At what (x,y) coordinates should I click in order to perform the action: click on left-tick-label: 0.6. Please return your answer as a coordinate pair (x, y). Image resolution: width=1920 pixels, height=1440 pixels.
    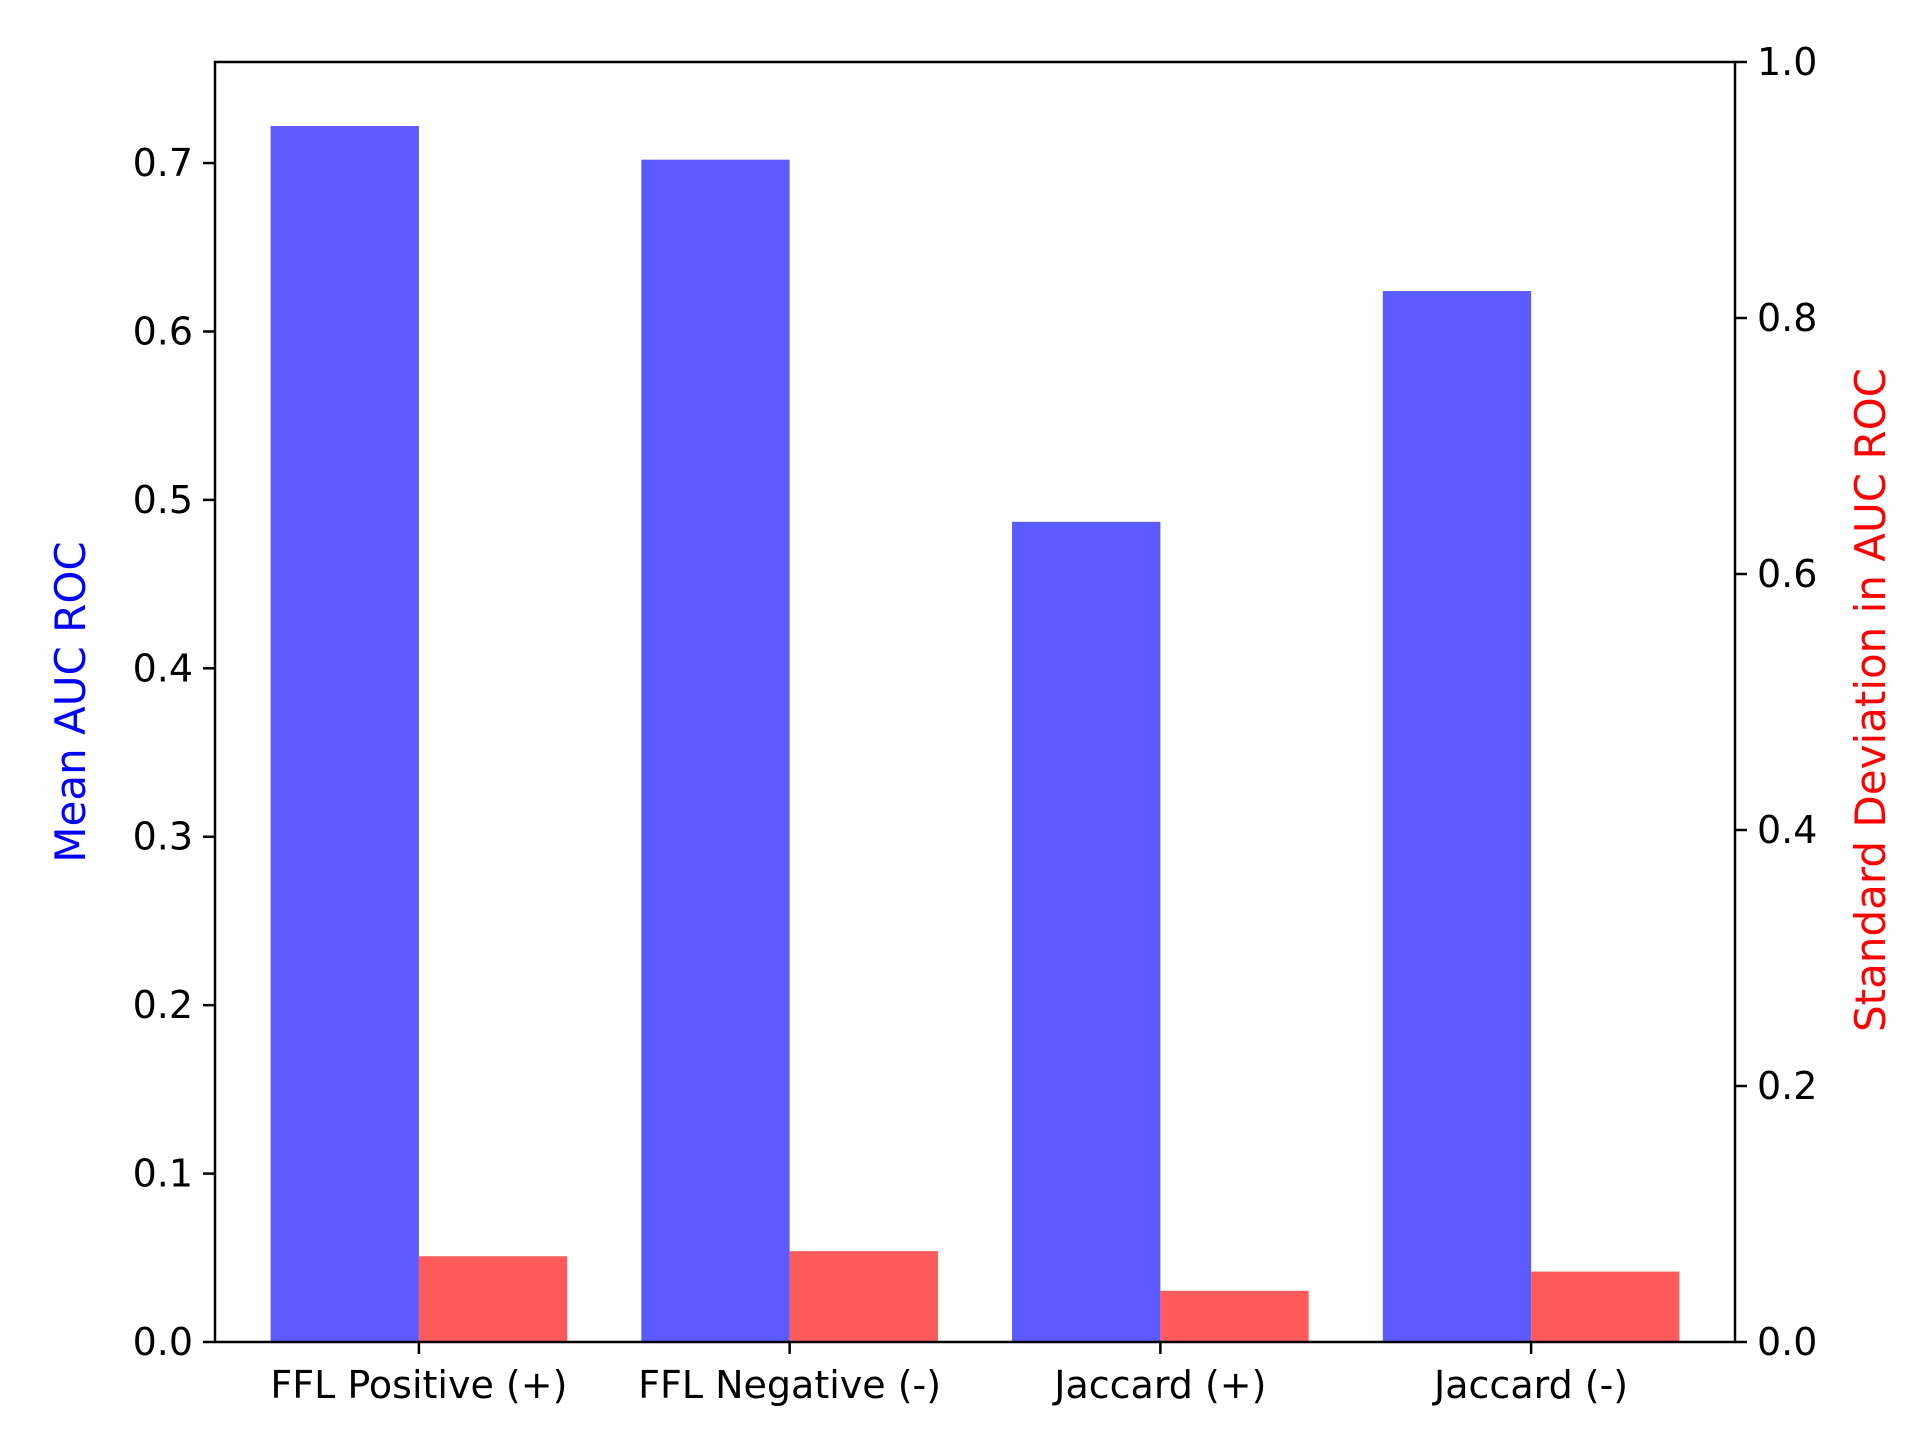
    Looking at the image, I should click on (163, 331).